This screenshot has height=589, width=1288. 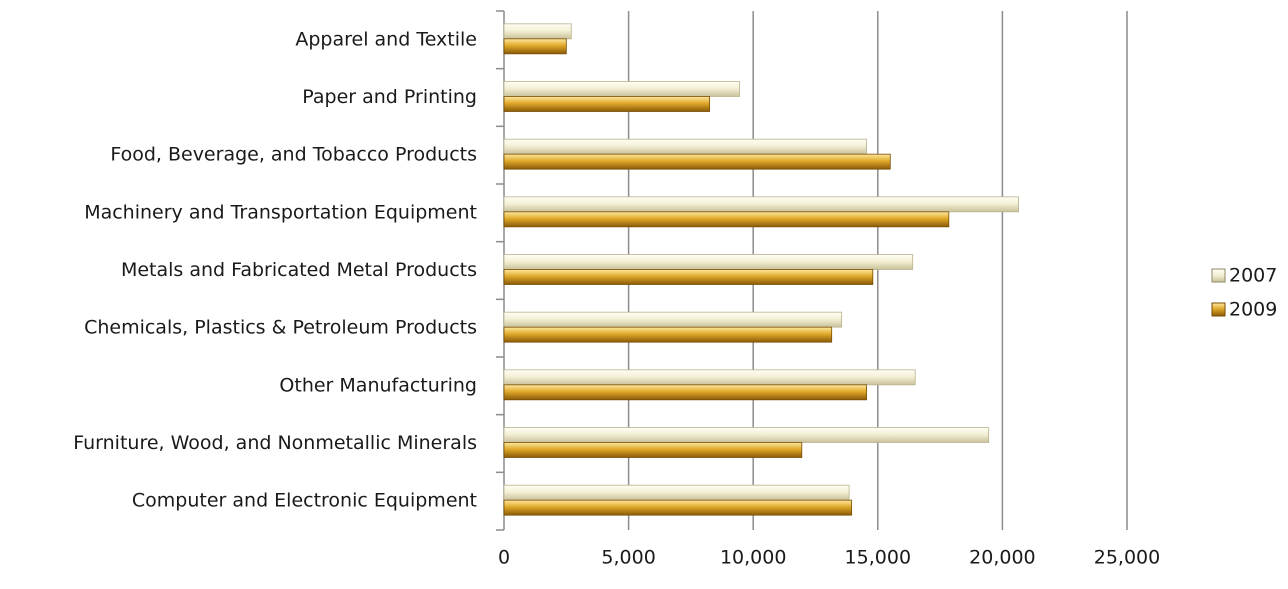 I want to click on axes, so click(x=500, y=270).